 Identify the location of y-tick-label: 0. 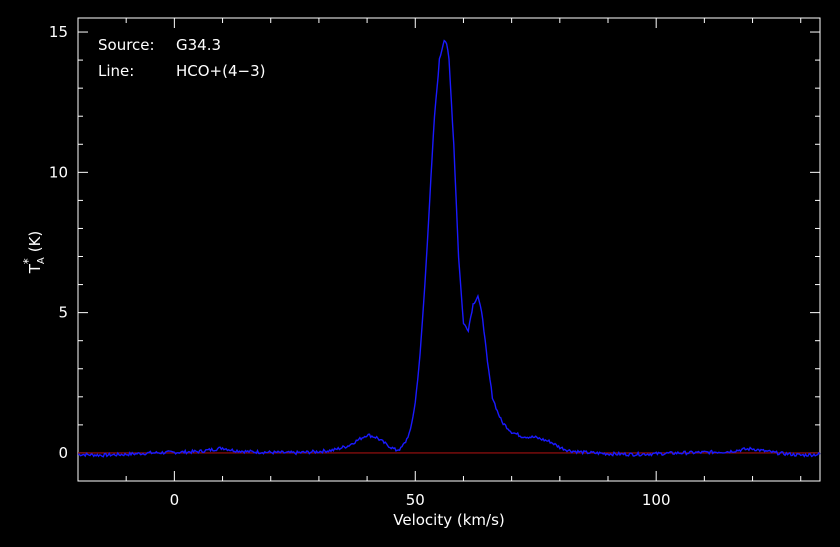
(63, 453).